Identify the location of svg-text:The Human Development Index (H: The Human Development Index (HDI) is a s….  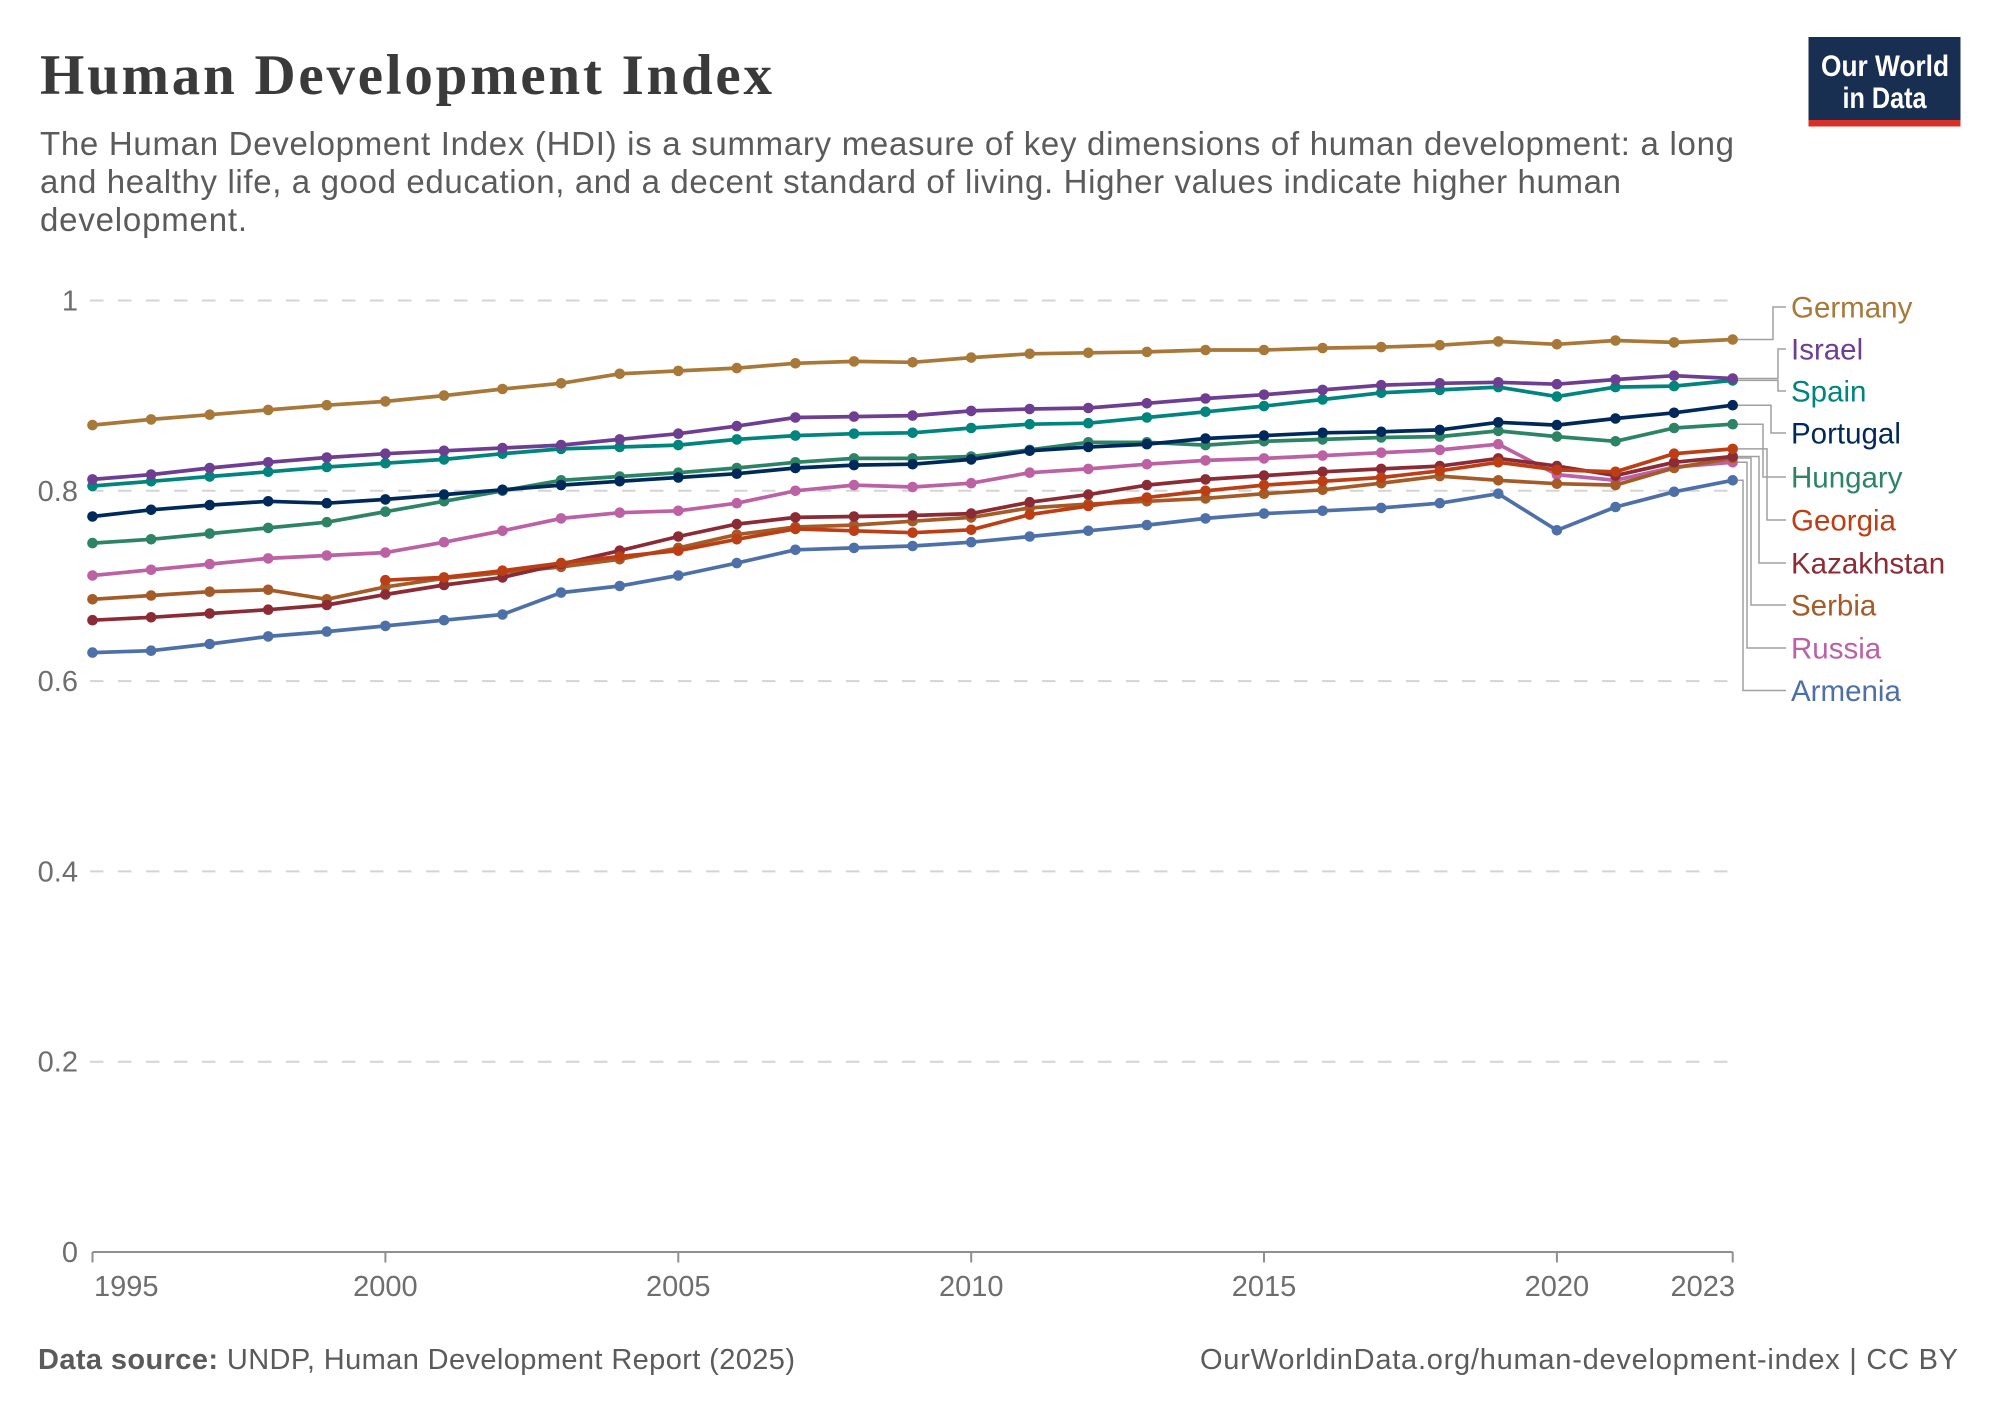
(887, 143).